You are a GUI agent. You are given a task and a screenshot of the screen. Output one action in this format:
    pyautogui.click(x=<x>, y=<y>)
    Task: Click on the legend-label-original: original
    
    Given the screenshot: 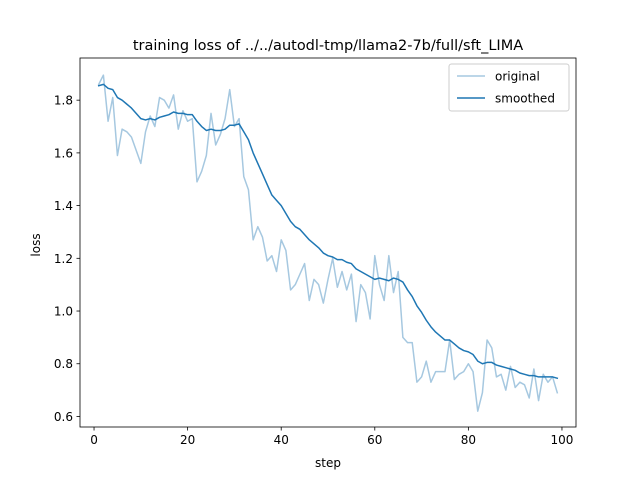 What is the action you would take?
    pyautogui.click(x=517, y=77)
    